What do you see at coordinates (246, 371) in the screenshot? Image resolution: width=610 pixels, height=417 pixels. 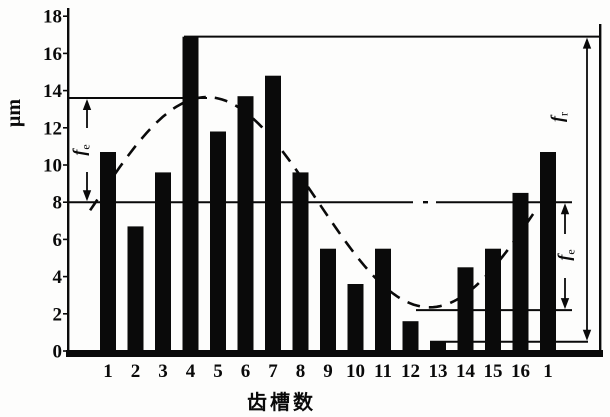 I see `x-tick-label-6-5: 6` at bounding box center [246, 371].